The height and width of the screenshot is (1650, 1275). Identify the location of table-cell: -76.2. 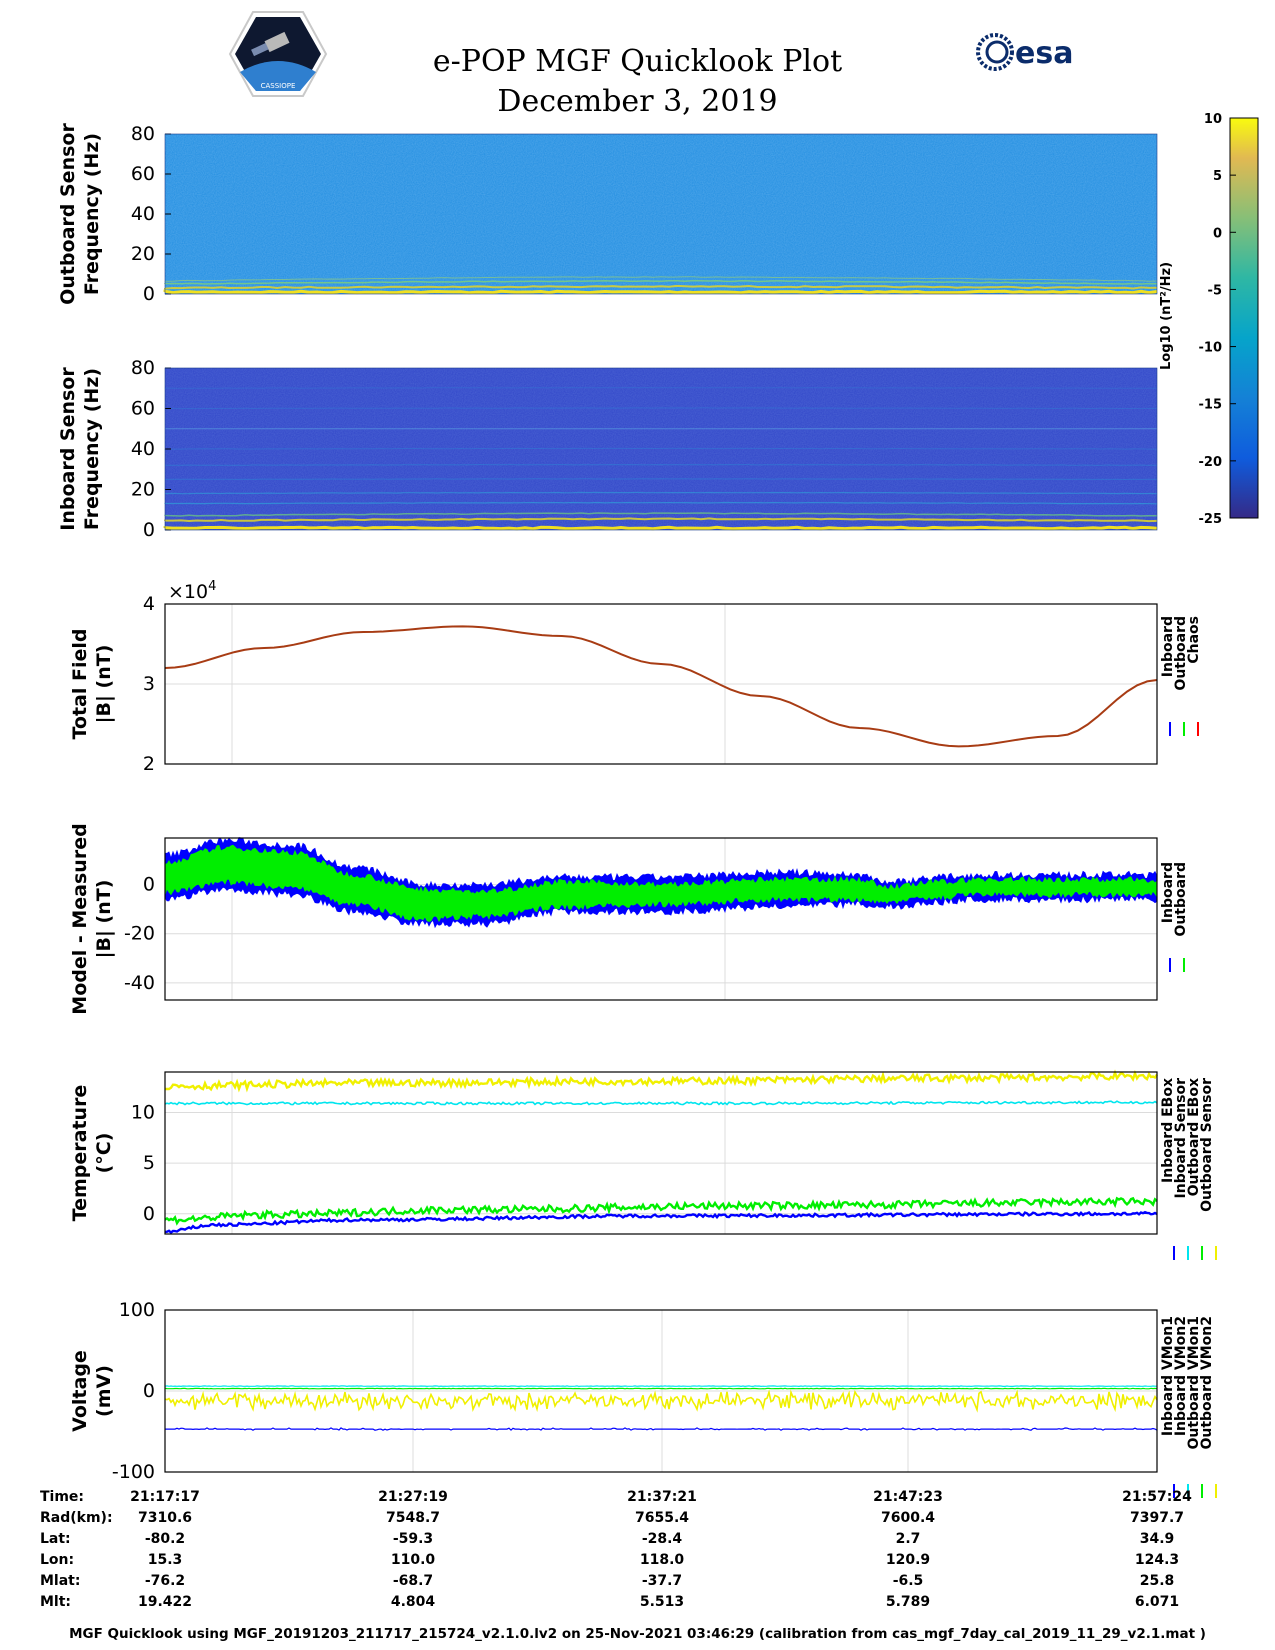
(165, 1581).